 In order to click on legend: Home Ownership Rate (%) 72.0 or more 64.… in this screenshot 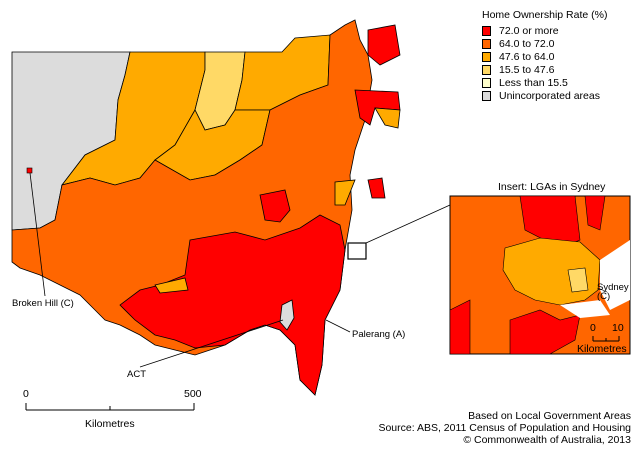, I will do `click(544, 55)`.